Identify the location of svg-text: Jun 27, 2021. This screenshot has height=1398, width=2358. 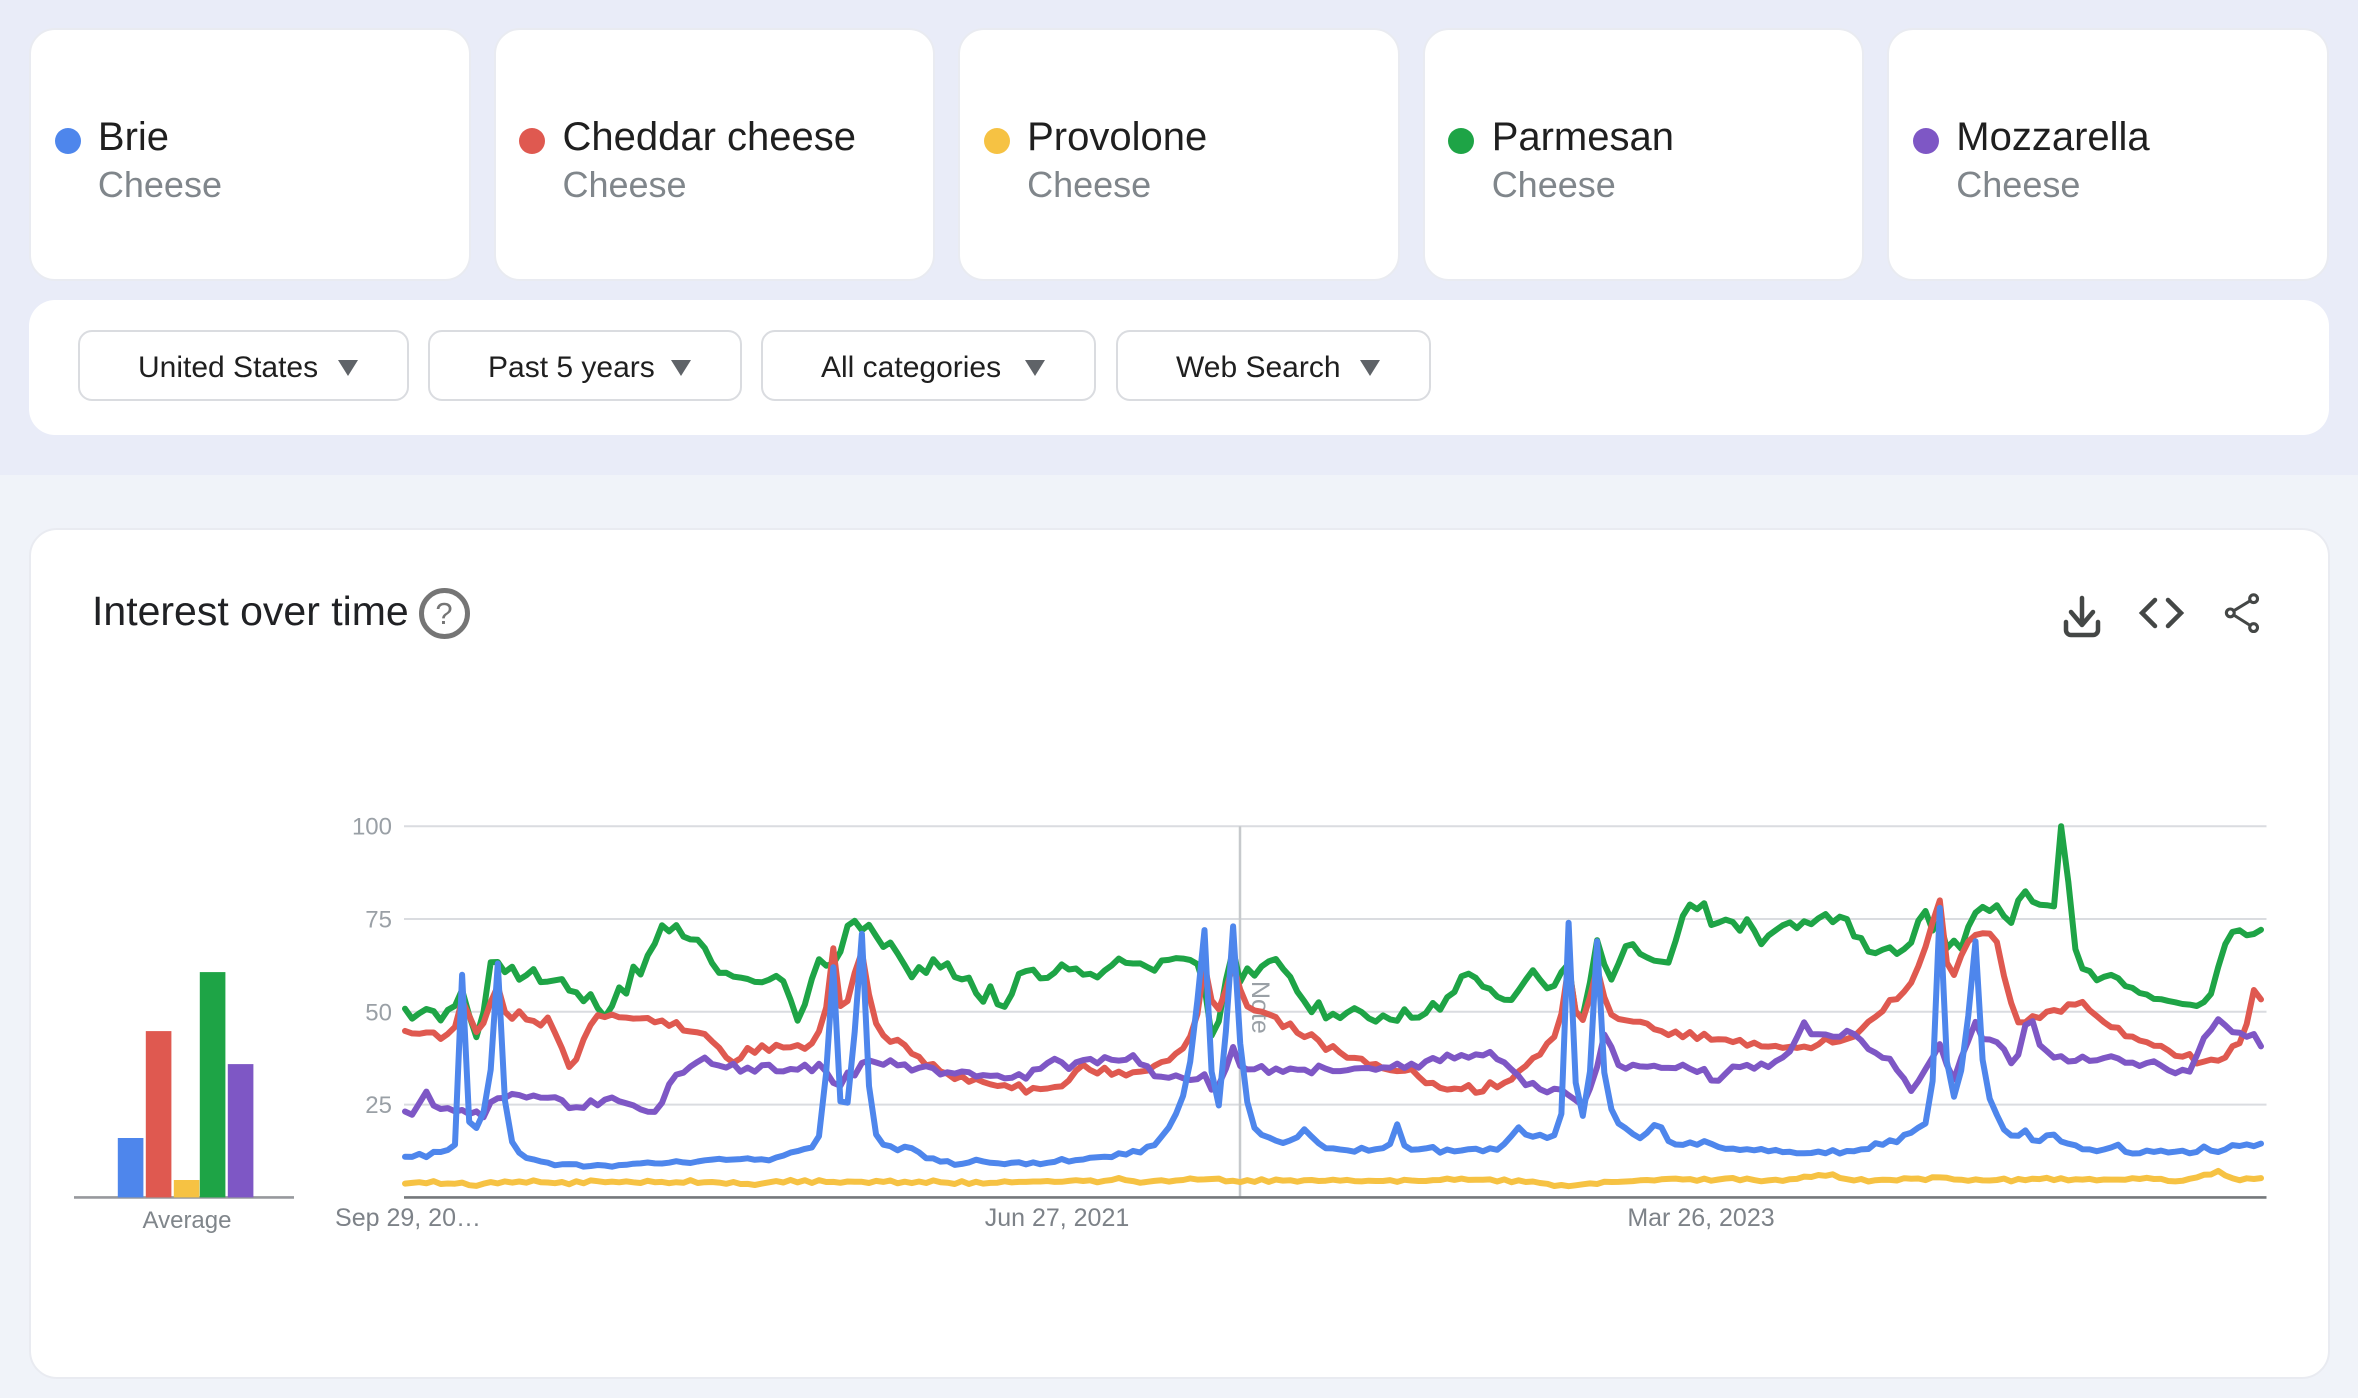
(1057, 1218).